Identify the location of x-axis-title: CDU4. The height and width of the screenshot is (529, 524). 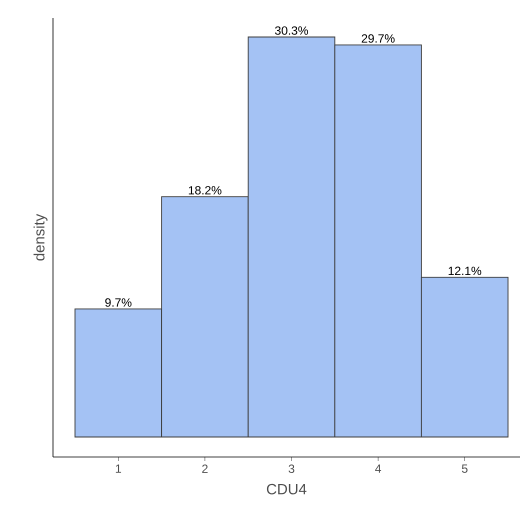
(286, 489).